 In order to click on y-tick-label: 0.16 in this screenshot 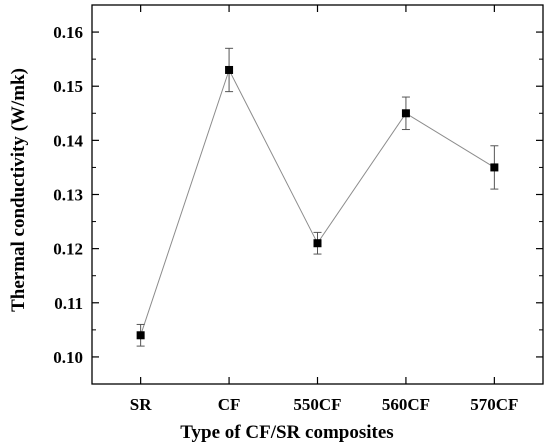, I will do `click(68, 32)`.